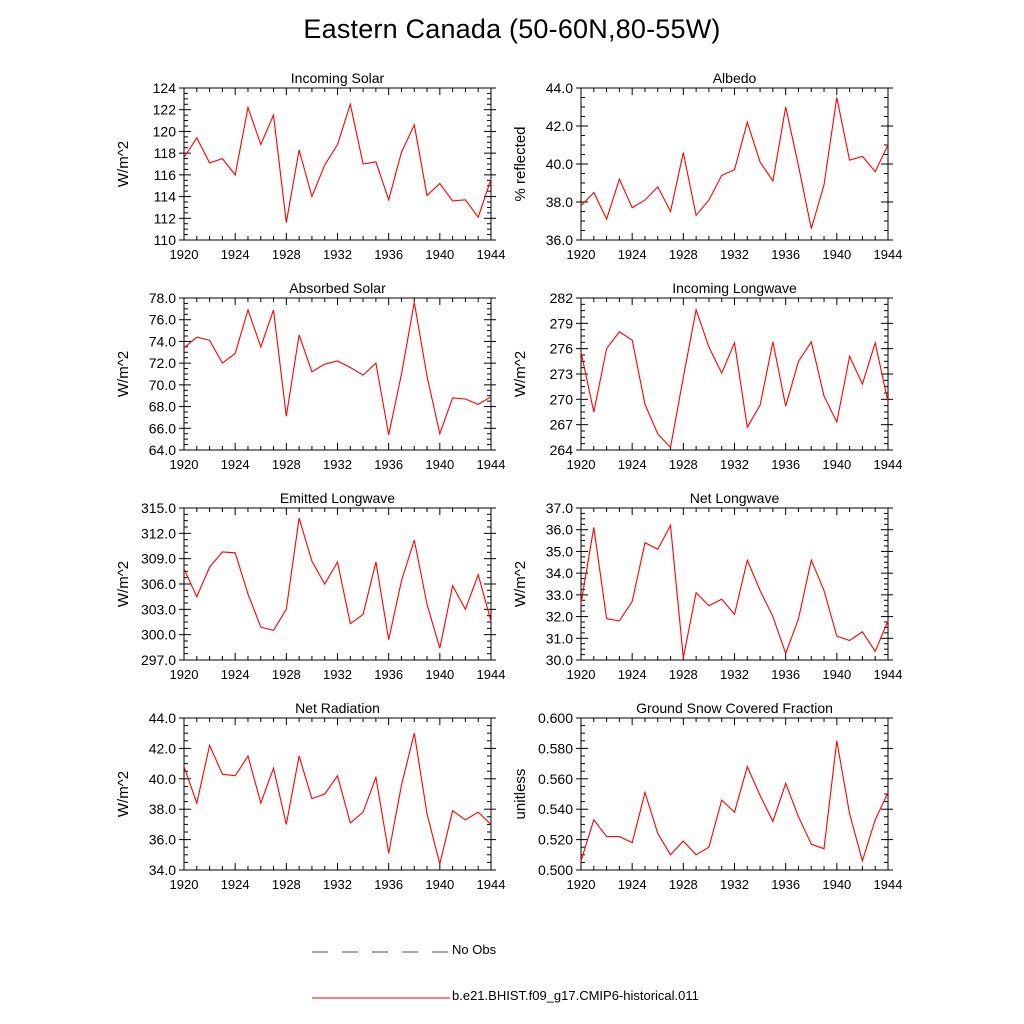 Image resolution: width=1024 pixels, height=1024 pixels. I want to click on y-tick-label: 270, so click(562, 399).